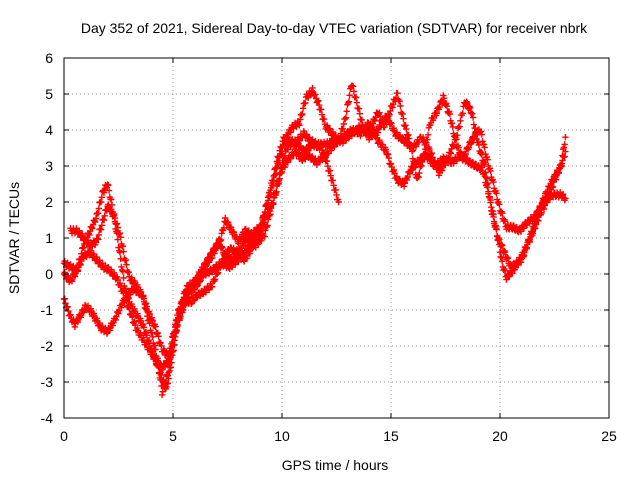  I want to click on x-tick-label: 20, so click(500, 436).